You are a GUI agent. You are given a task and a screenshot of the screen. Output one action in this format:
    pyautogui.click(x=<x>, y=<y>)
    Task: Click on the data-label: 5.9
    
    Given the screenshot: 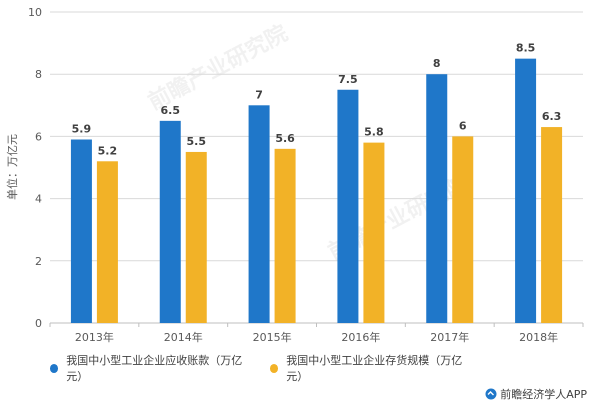 What is the action you would take?
    pyautogui.click(x=82, y=129)
    